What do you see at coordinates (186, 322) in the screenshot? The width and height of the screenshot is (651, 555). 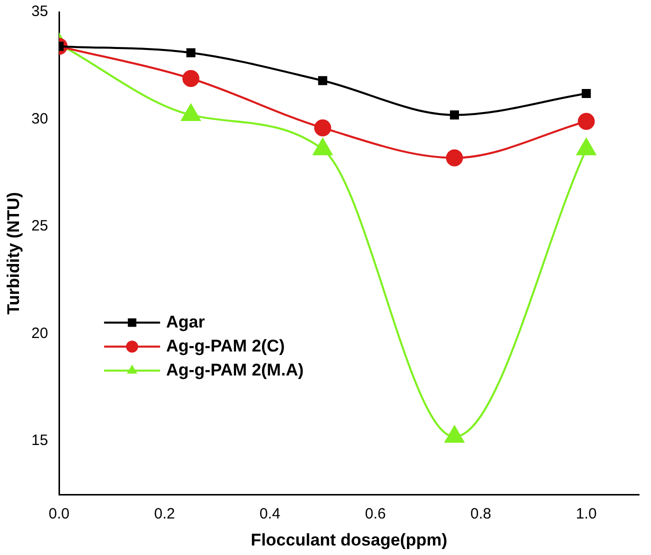 I see `legend-label: Agar` at bounding box center [186, 322].